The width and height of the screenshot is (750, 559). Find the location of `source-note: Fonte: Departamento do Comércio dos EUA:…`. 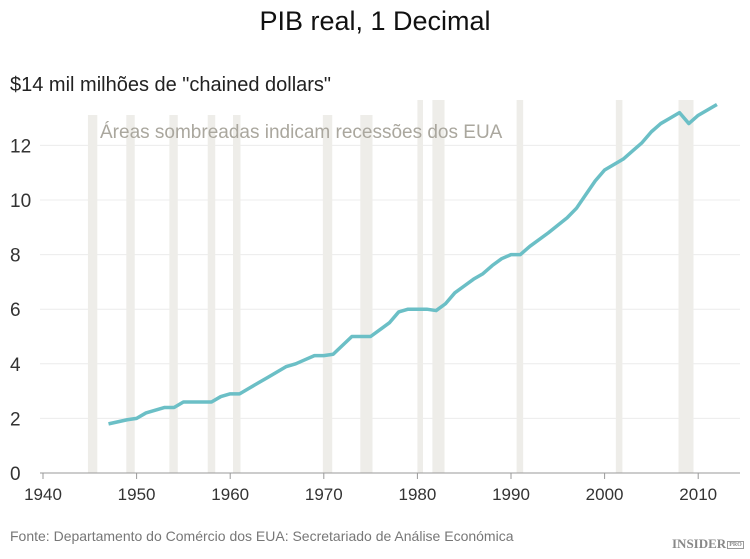

source-note: Fonte: Departamento do Comércio dos EUA:… is located at coordinates (262, 536).